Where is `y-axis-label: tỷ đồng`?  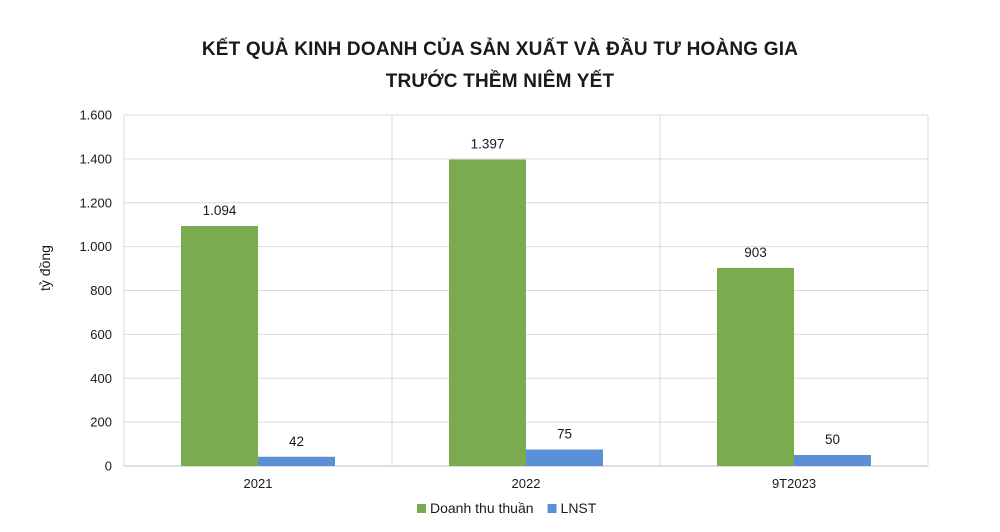 y-axis-label: tỷ đồng is located at coordinates (45, 268).